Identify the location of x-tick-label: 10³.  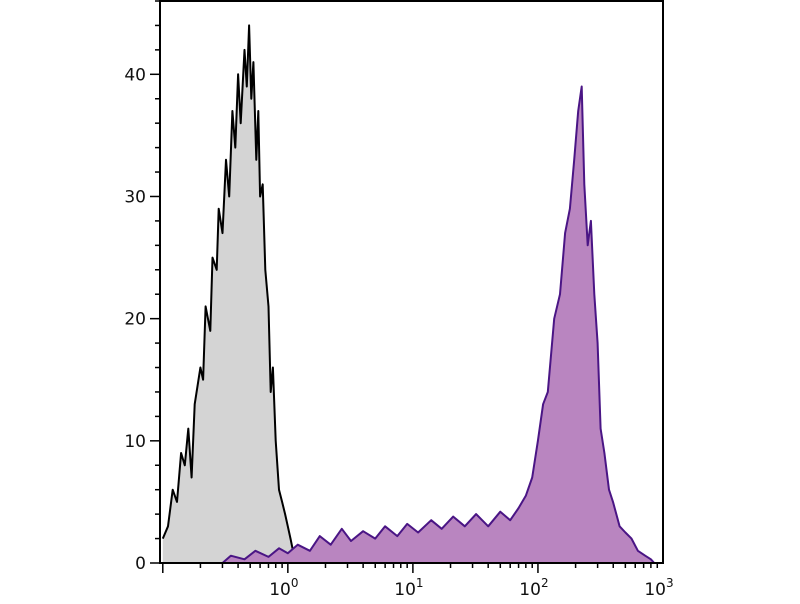
(658, 588).